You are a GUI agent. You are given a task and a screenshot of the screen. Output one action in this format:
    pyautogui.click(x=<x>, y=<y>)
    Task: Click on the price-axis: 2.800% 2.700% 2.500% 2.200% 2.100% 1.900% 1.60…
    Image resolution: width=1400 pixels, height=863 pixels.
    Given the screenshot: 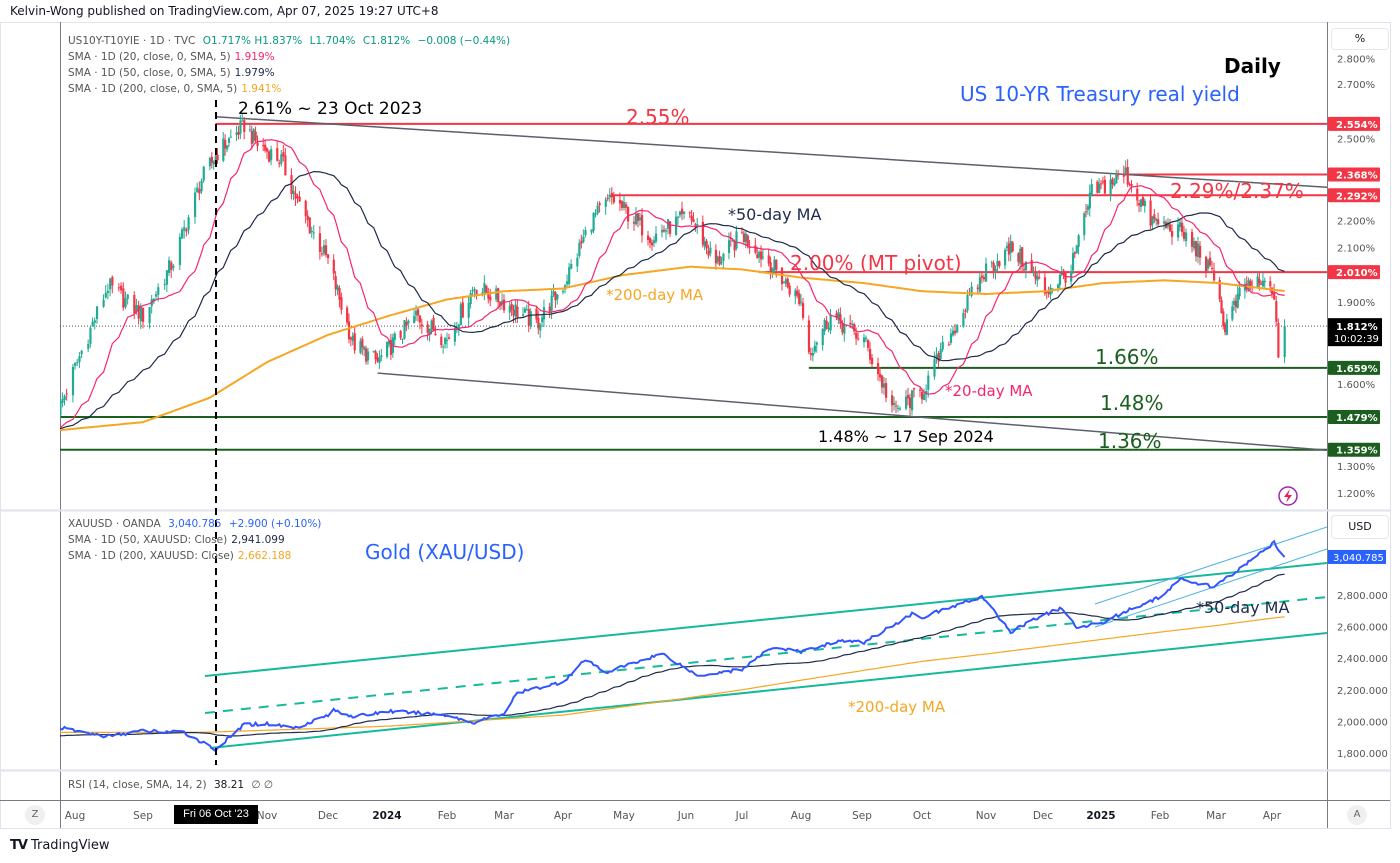 What is the action you would take?
    pyautogui.click(x=1358, y=407)
    